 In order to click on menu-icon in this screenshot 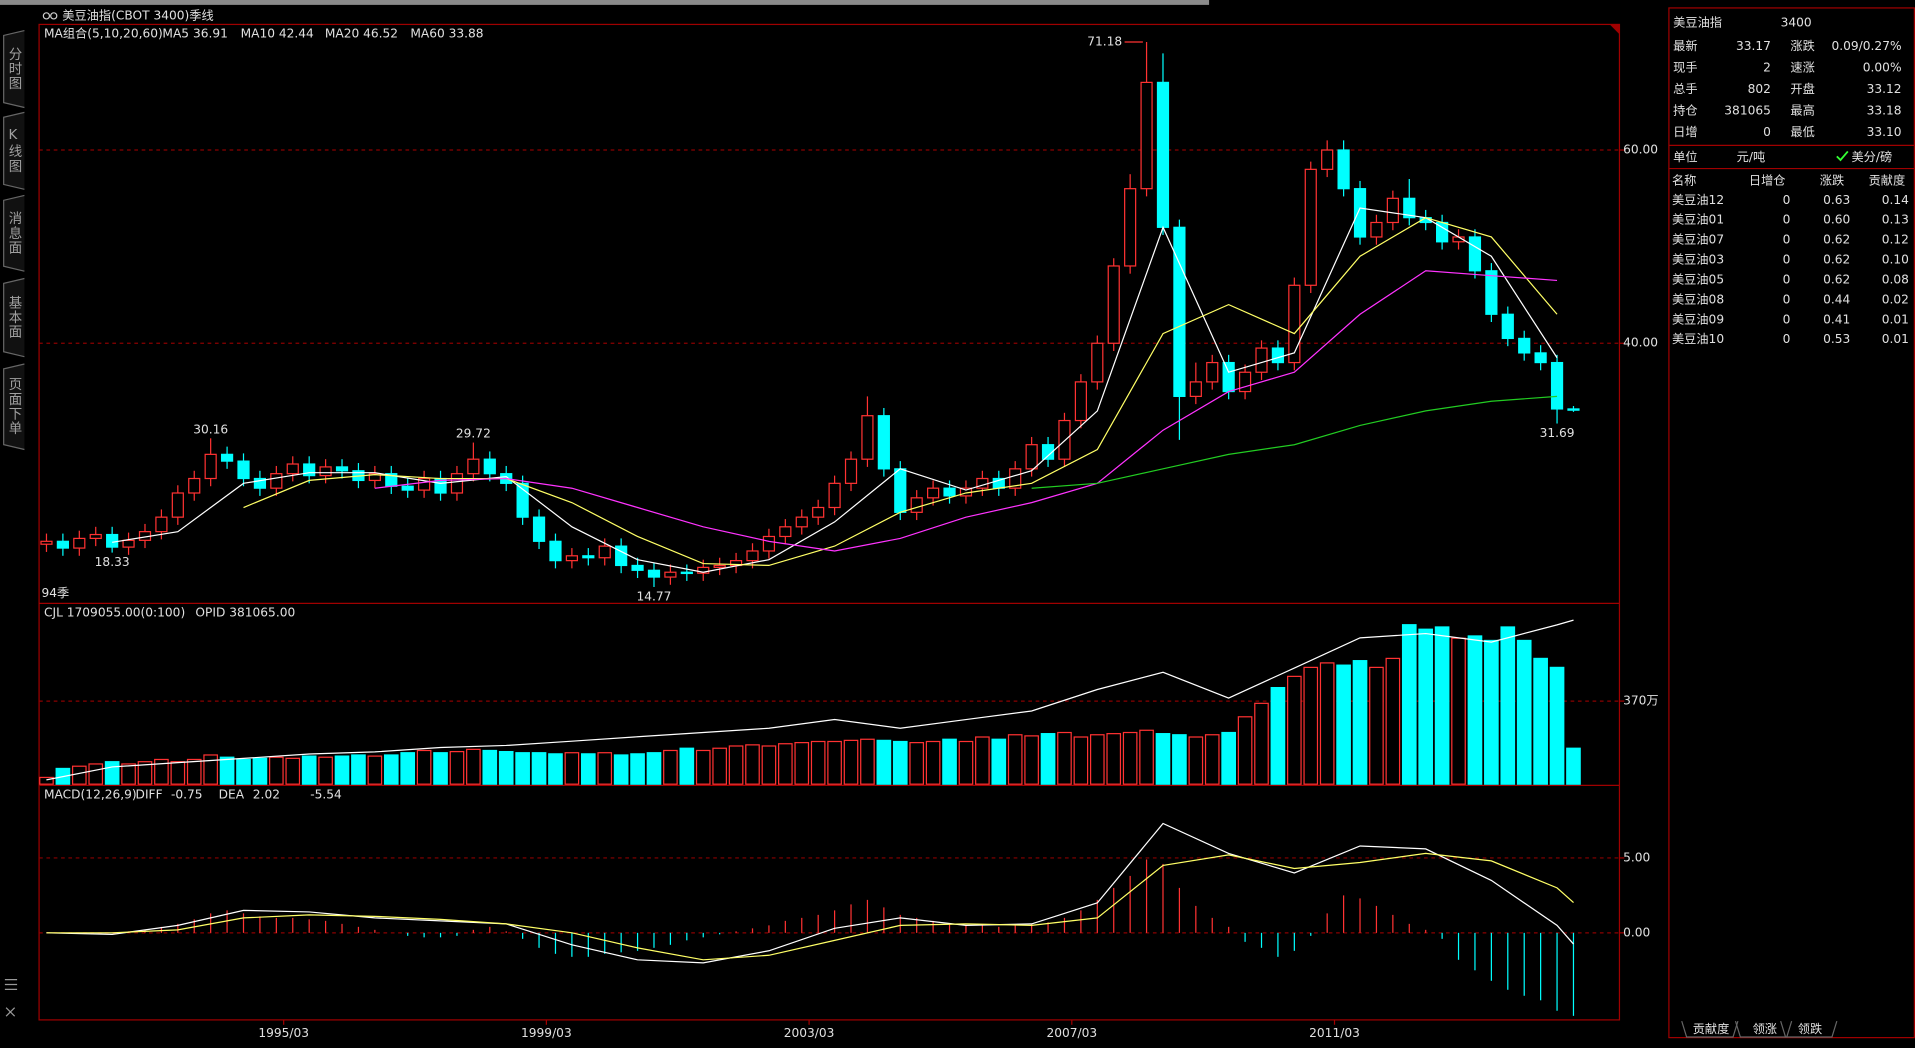, I will do `click(11, 984)`.